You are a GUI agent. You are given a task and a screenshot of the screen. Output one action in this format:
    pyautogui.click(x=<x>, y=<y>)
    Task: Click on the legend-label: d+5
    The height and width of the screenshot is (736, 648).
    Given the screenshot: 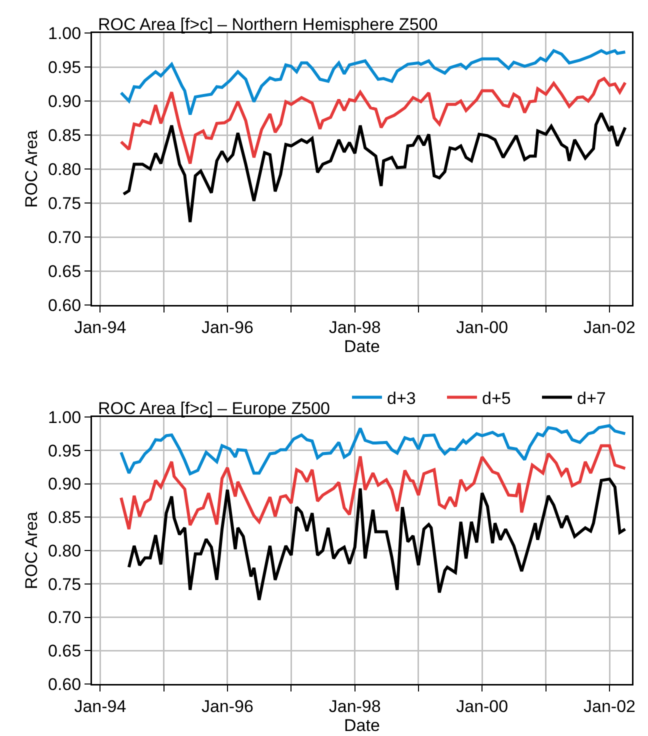 What is the action you would take?
    pyautogui.click(x=496, y=398)
    